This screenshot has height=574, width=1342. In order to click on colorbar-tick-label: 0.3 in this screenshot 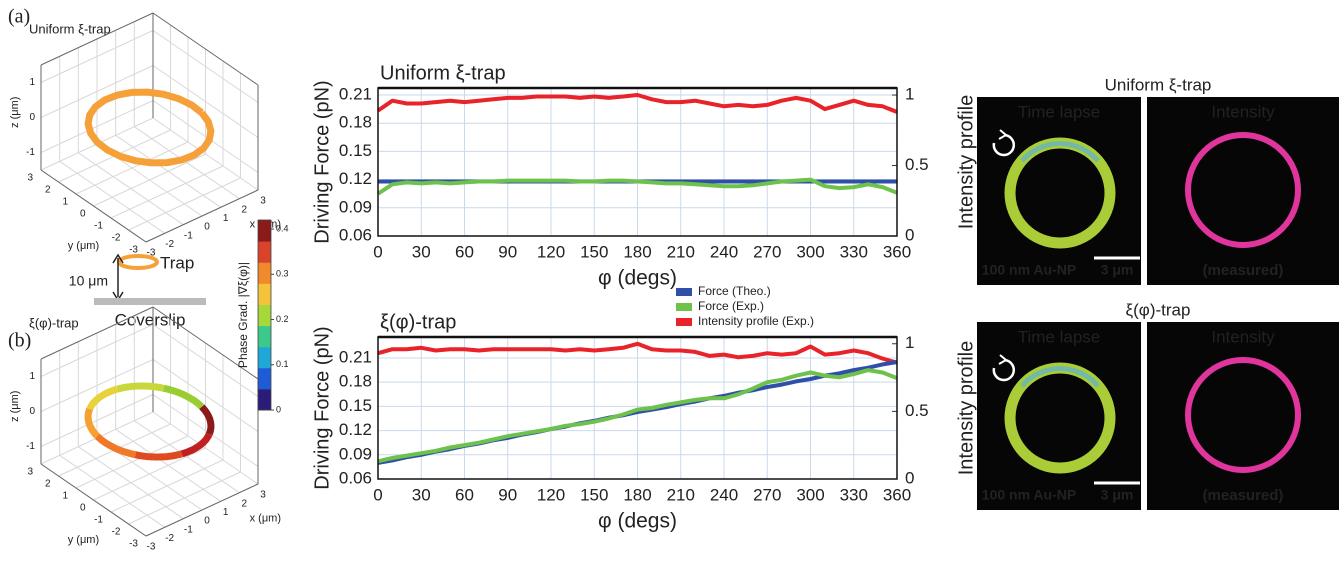, I will do `click(282, 274)`.